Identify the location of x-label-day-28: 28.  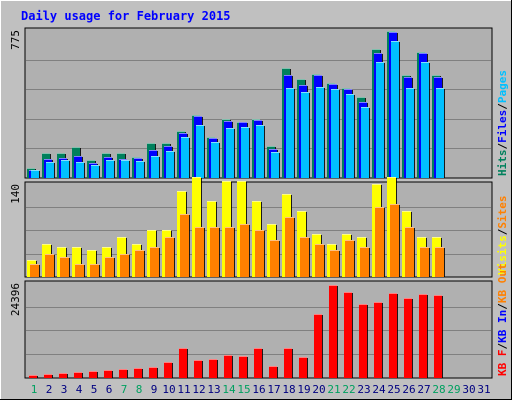
(438, 389).